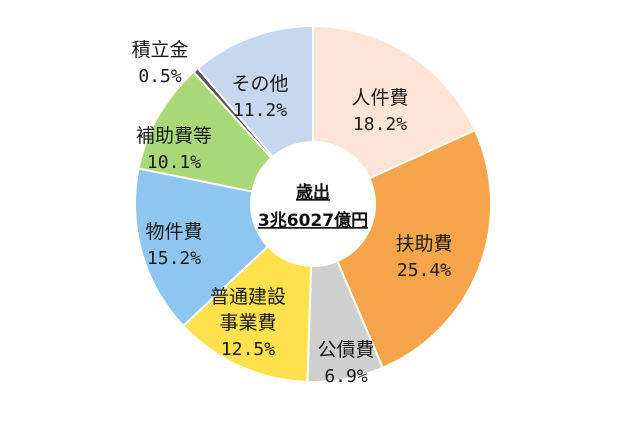 Image resolution: width=630 pixels, height=430 pixels. Describe the element at coordinates (174, 258) in the screenshot. I see `slice-4-value: 15.2%` at that location.